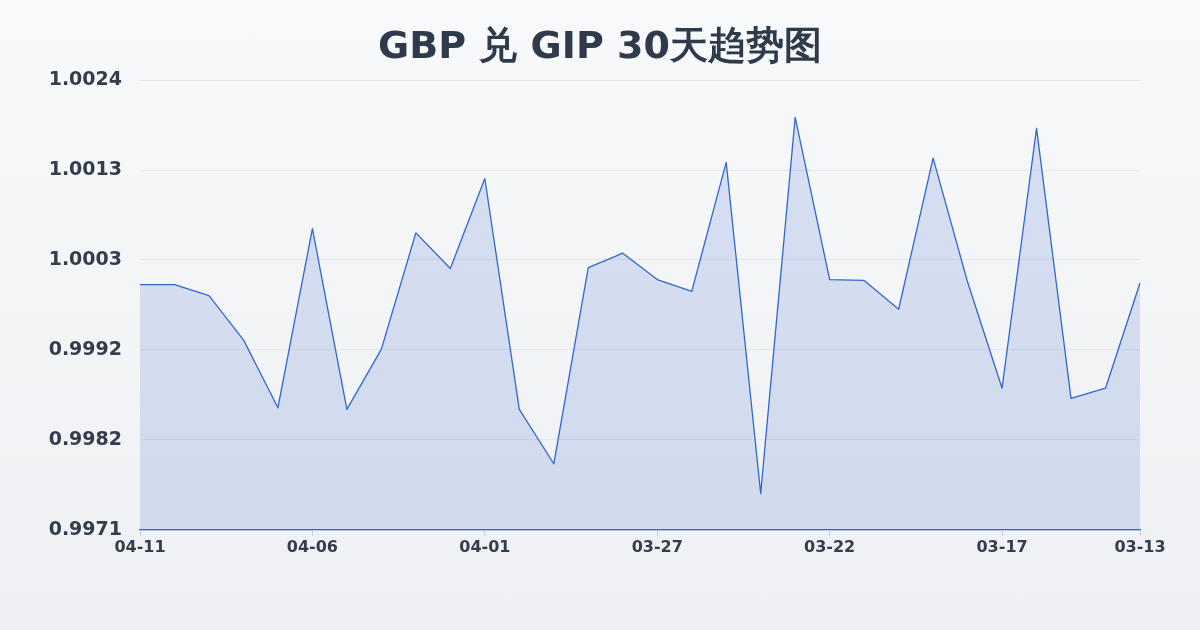 The height and width of the screenshot is (630, 1200). I want to click on x-tick-label: 04-11, so click(140, 546).